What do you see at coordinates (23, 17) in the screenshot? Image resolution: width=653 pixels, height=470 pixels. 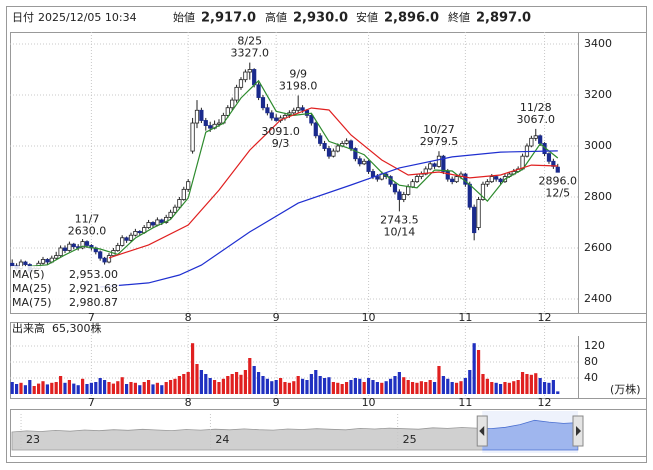 I see `date-label: 日付` at bounding box center [23, 17].